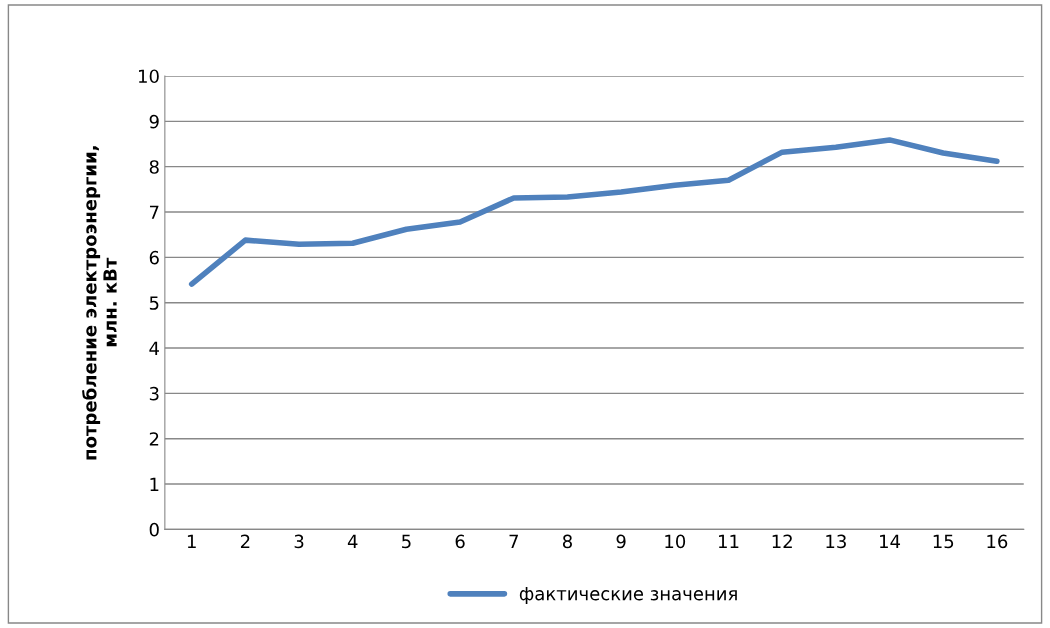 This screenshot has width=1050, height=628. I want to click on x-tick-label: 13, so click(836, 541).